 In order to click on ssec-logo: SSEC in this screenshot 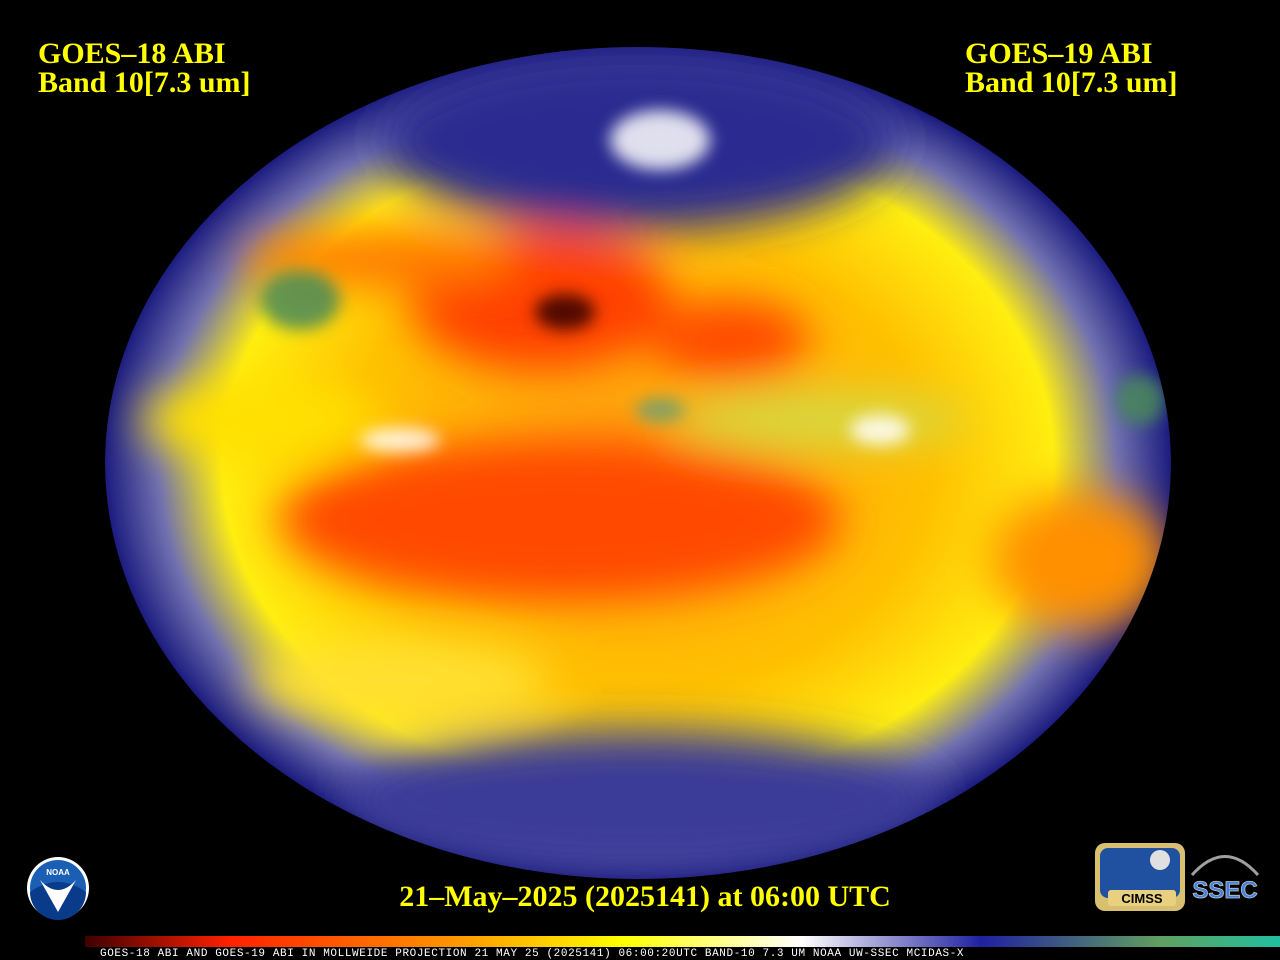, I will do `click(1225, 879)`.